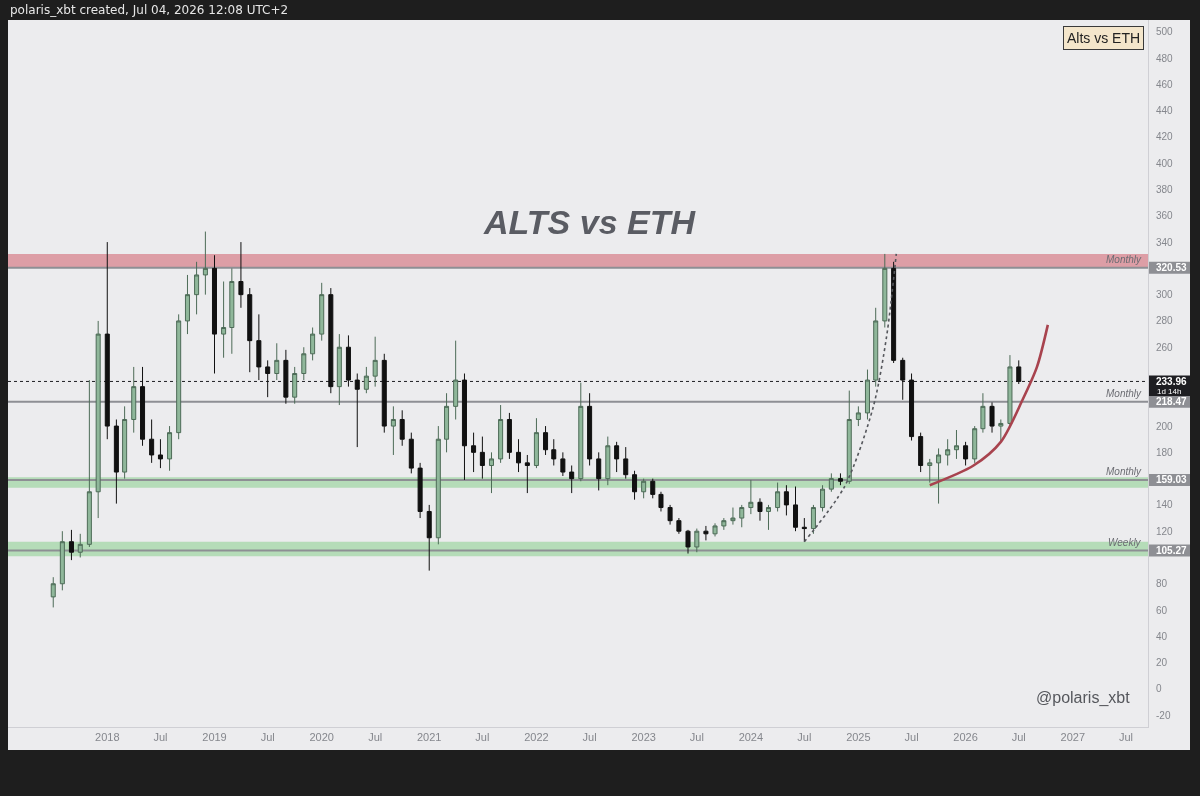  What do you see at coordinates (1172, 268) in the screenshot?
I see `y-tick-label: 320.53` at bounding box center [1172, 268].